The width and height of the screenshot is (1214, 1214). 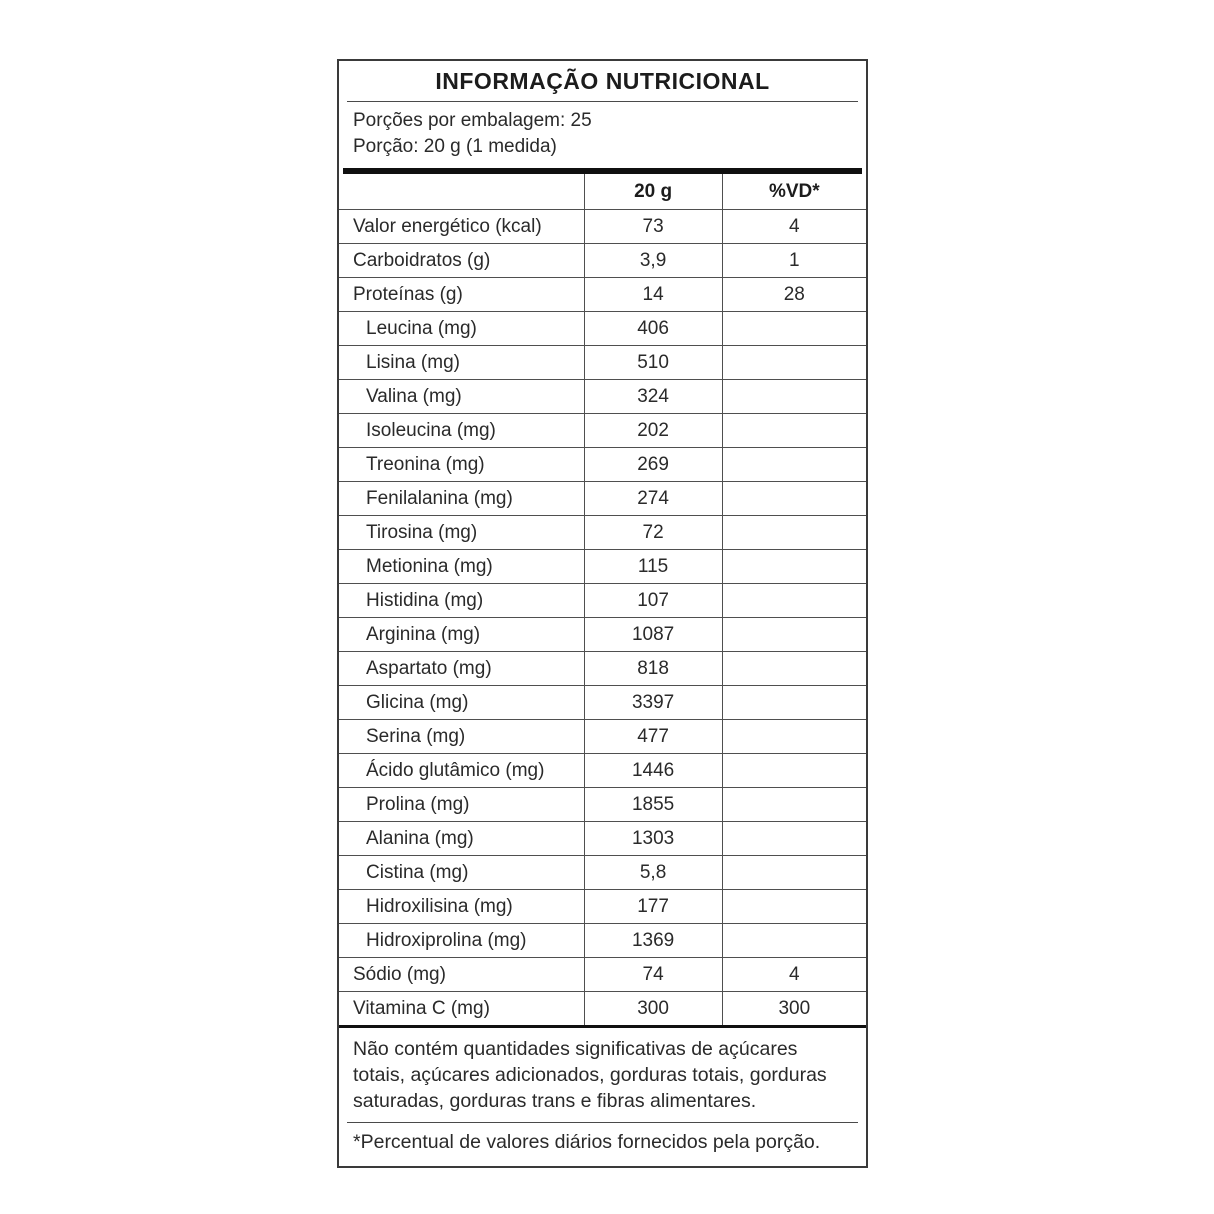 I want to click on serving-size: Porção: 20 g (1 medida), so click(x=455, y=146).